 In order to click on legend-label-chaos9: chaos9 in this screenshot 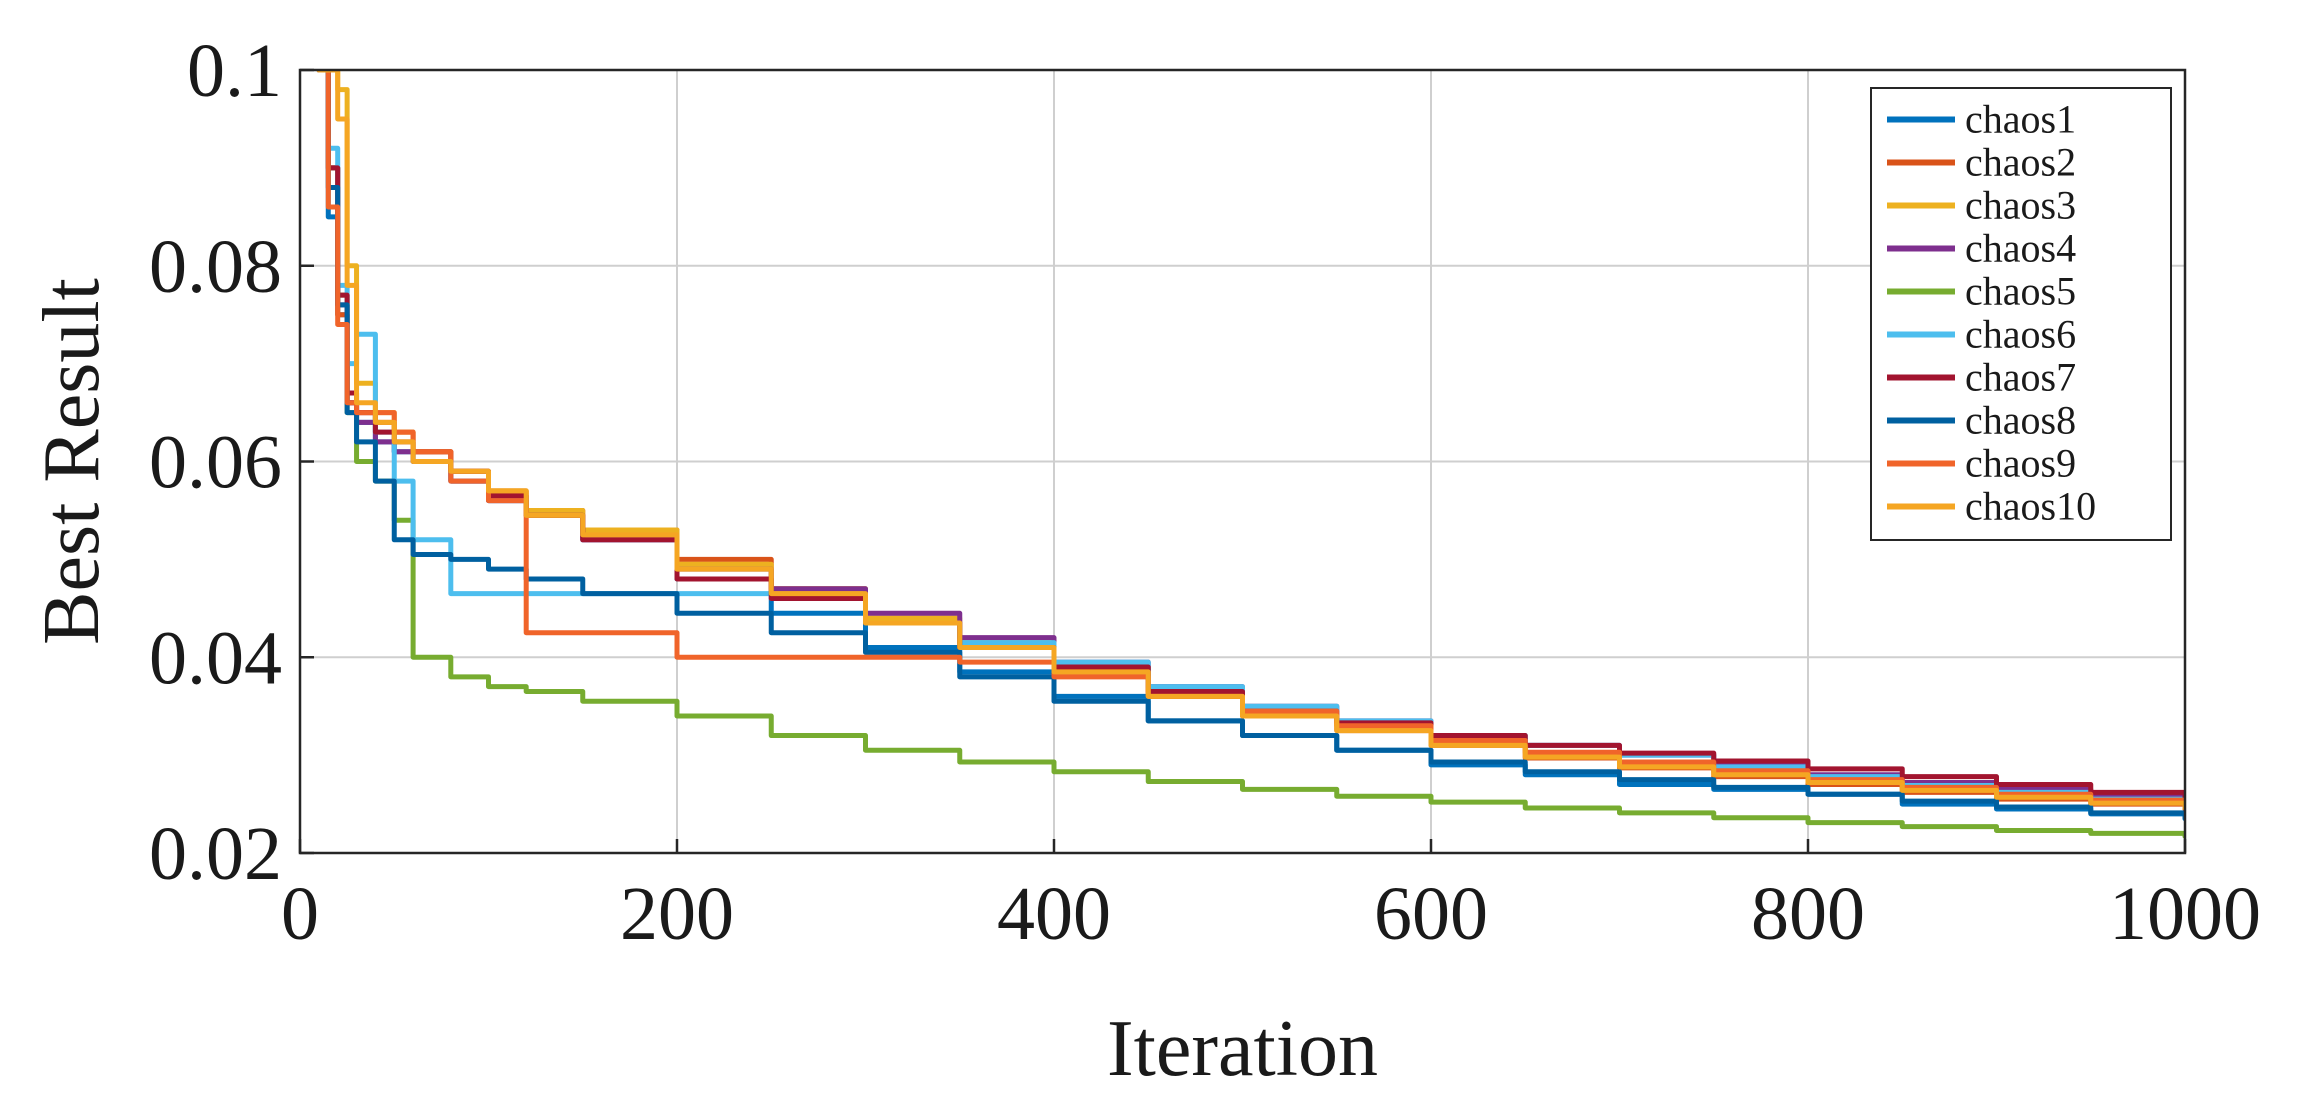, I will do `click(2020, 463)`.